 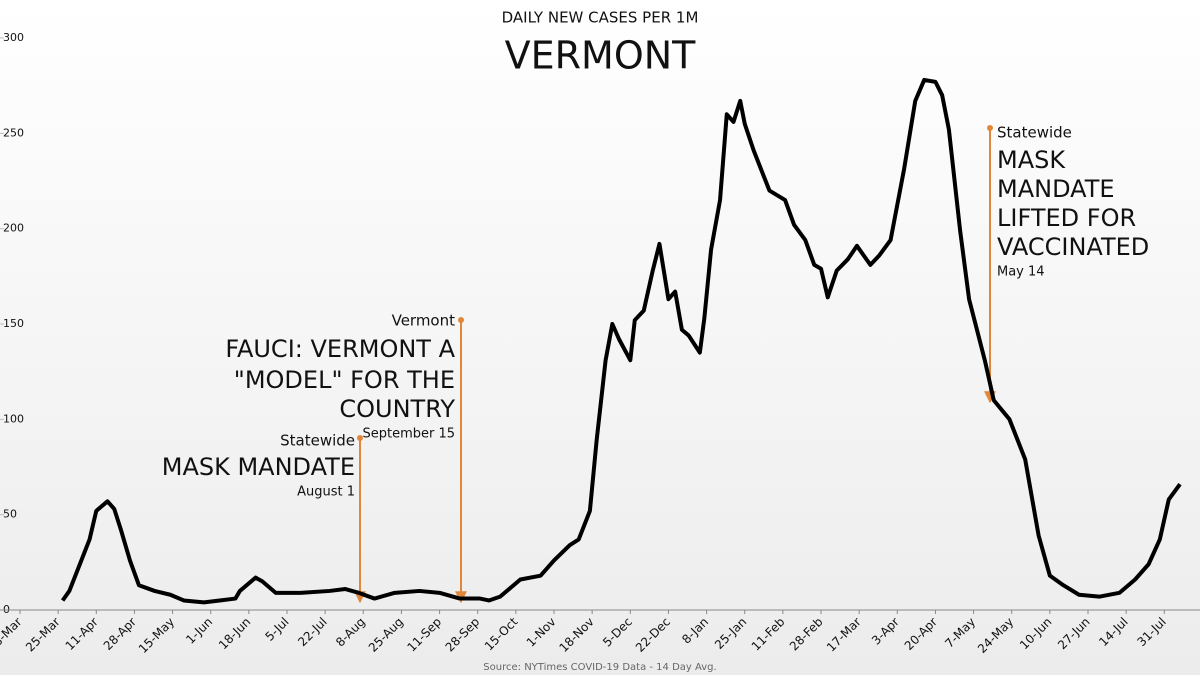 I want to click on annotation-date: September 15, so click(x=408, y=434).